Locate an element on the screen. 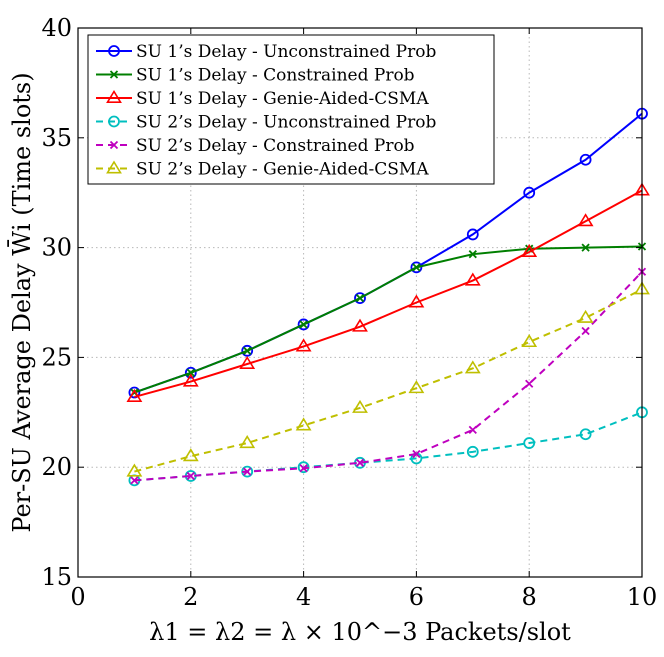  y-tick-label: 35 is located at coordinates (56, 138).